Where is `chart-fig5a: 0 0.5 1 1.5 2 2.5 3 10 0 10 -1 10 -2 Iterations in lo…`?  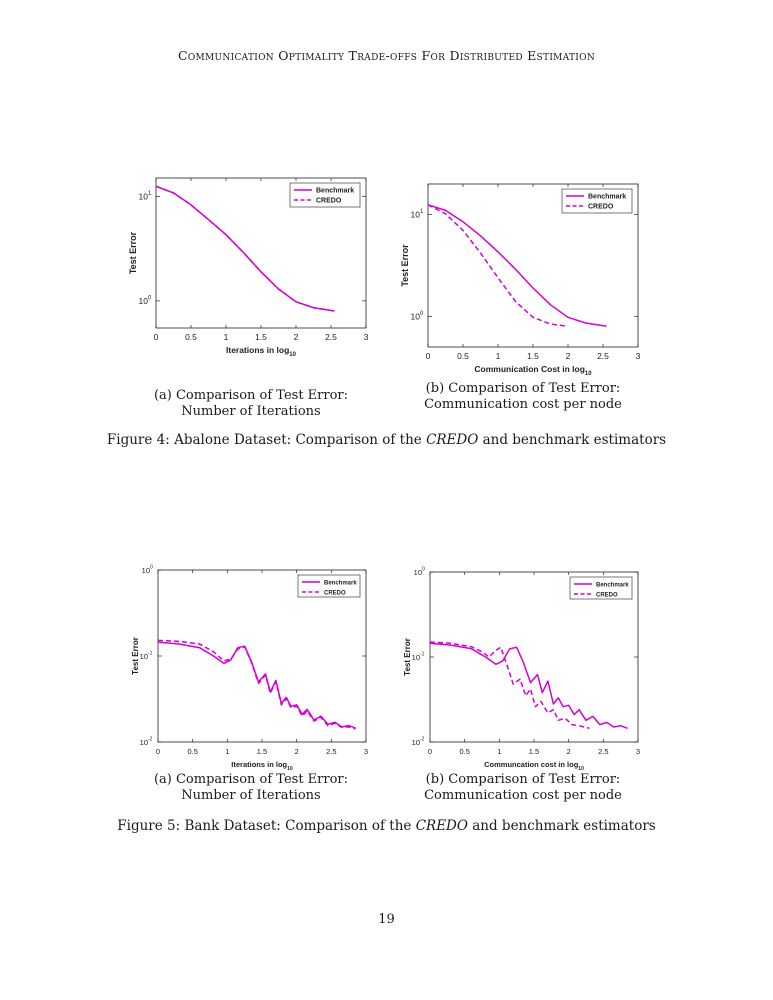
chart-fig5a: 0 0.5 1 1.5 2 2.5 3 10 0 10 -1 10 -2 Iterations in lo… is located at coordinates (251, 669).